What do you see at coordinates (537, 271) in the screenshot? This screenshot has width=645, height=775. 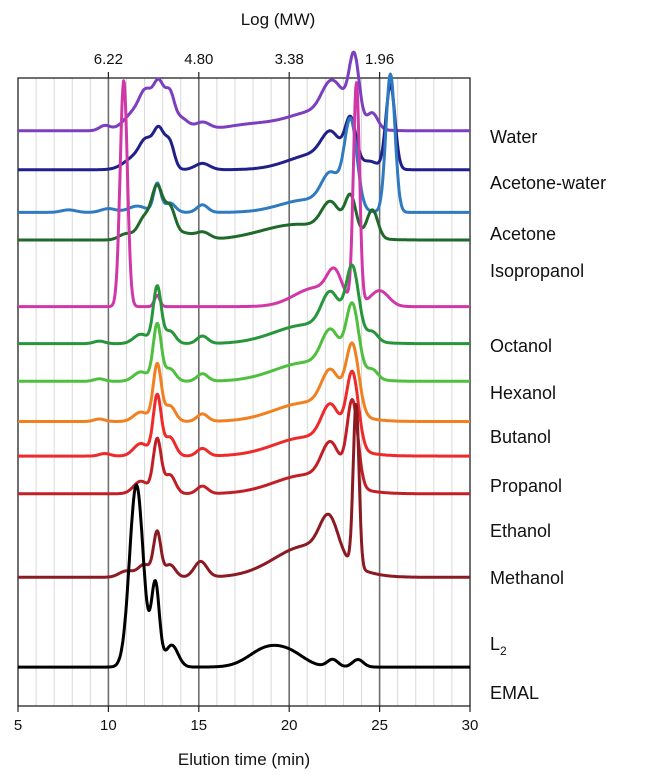 I see `legend-label-3: Isopropanol` at bounding box center [537, 271].